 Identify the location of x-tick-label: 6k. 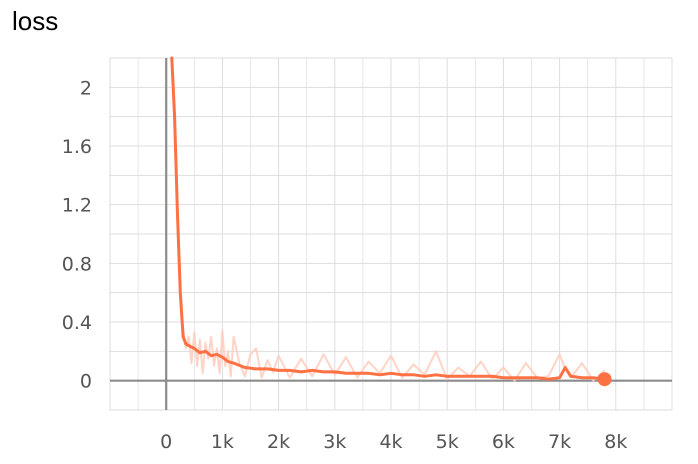
(503, 442).